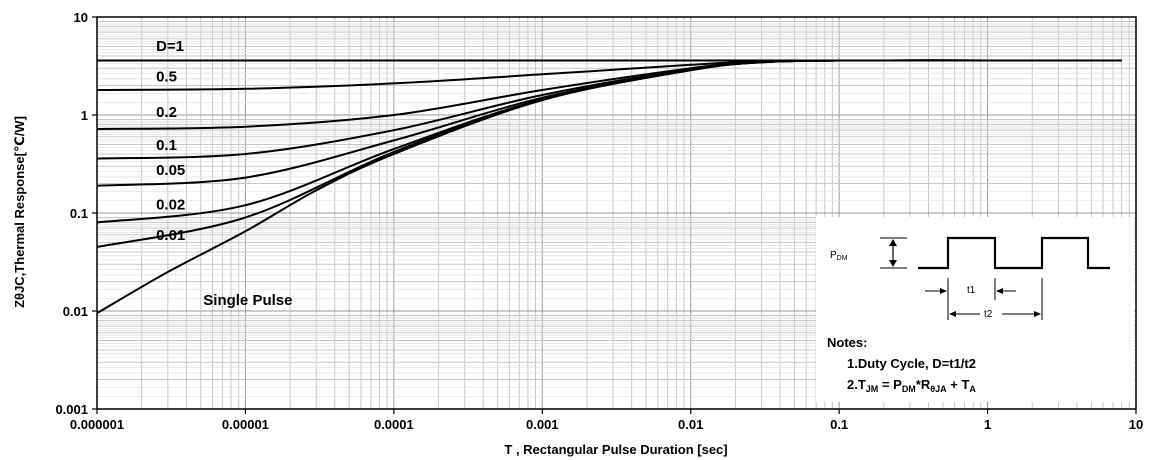  Describe the element at coordinates (970, 299) in the screenshot. I see `t1-marker: t1` at that location.